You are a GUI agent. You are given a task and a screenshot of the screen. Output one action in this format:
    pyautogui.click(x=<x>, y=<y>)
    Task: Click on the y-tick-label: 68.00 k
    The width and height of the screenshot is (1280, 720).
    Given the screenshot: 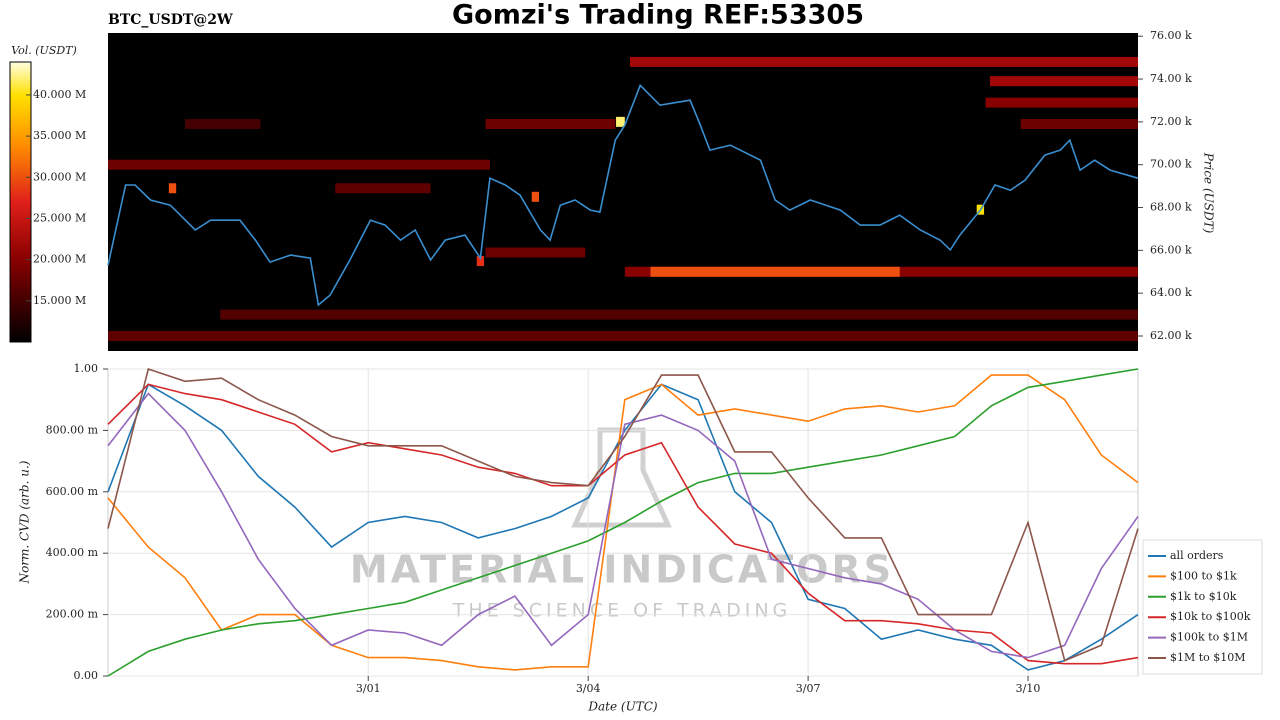 What is the action you would take?
    pyautogui.click(x=1171, y=207)
    